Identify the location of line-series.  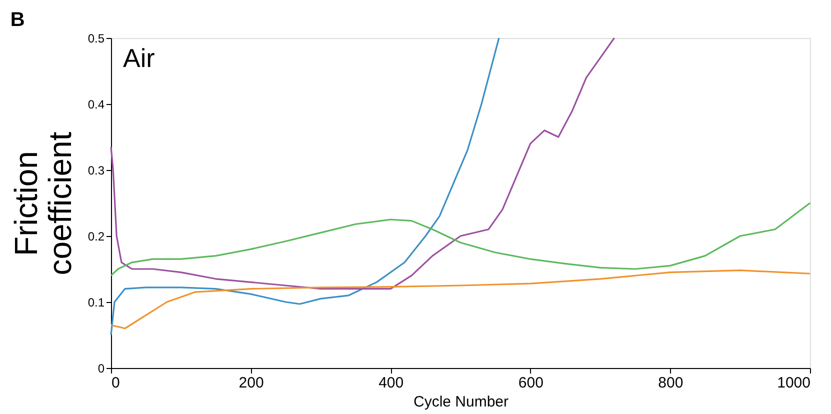
(460, 300).